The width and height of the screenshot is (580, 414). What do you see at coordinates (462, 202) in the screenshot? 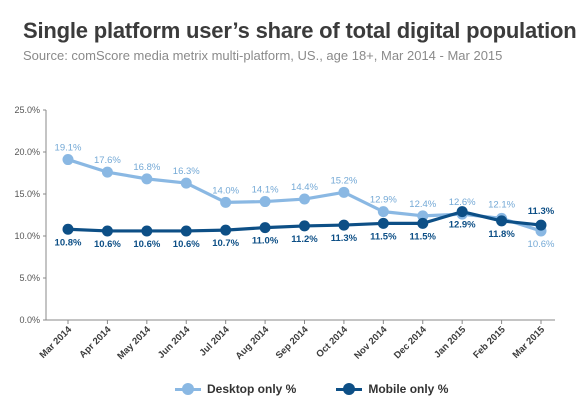
I see `desktop-data-label: 12.6%` at bounding box center [462, 202].